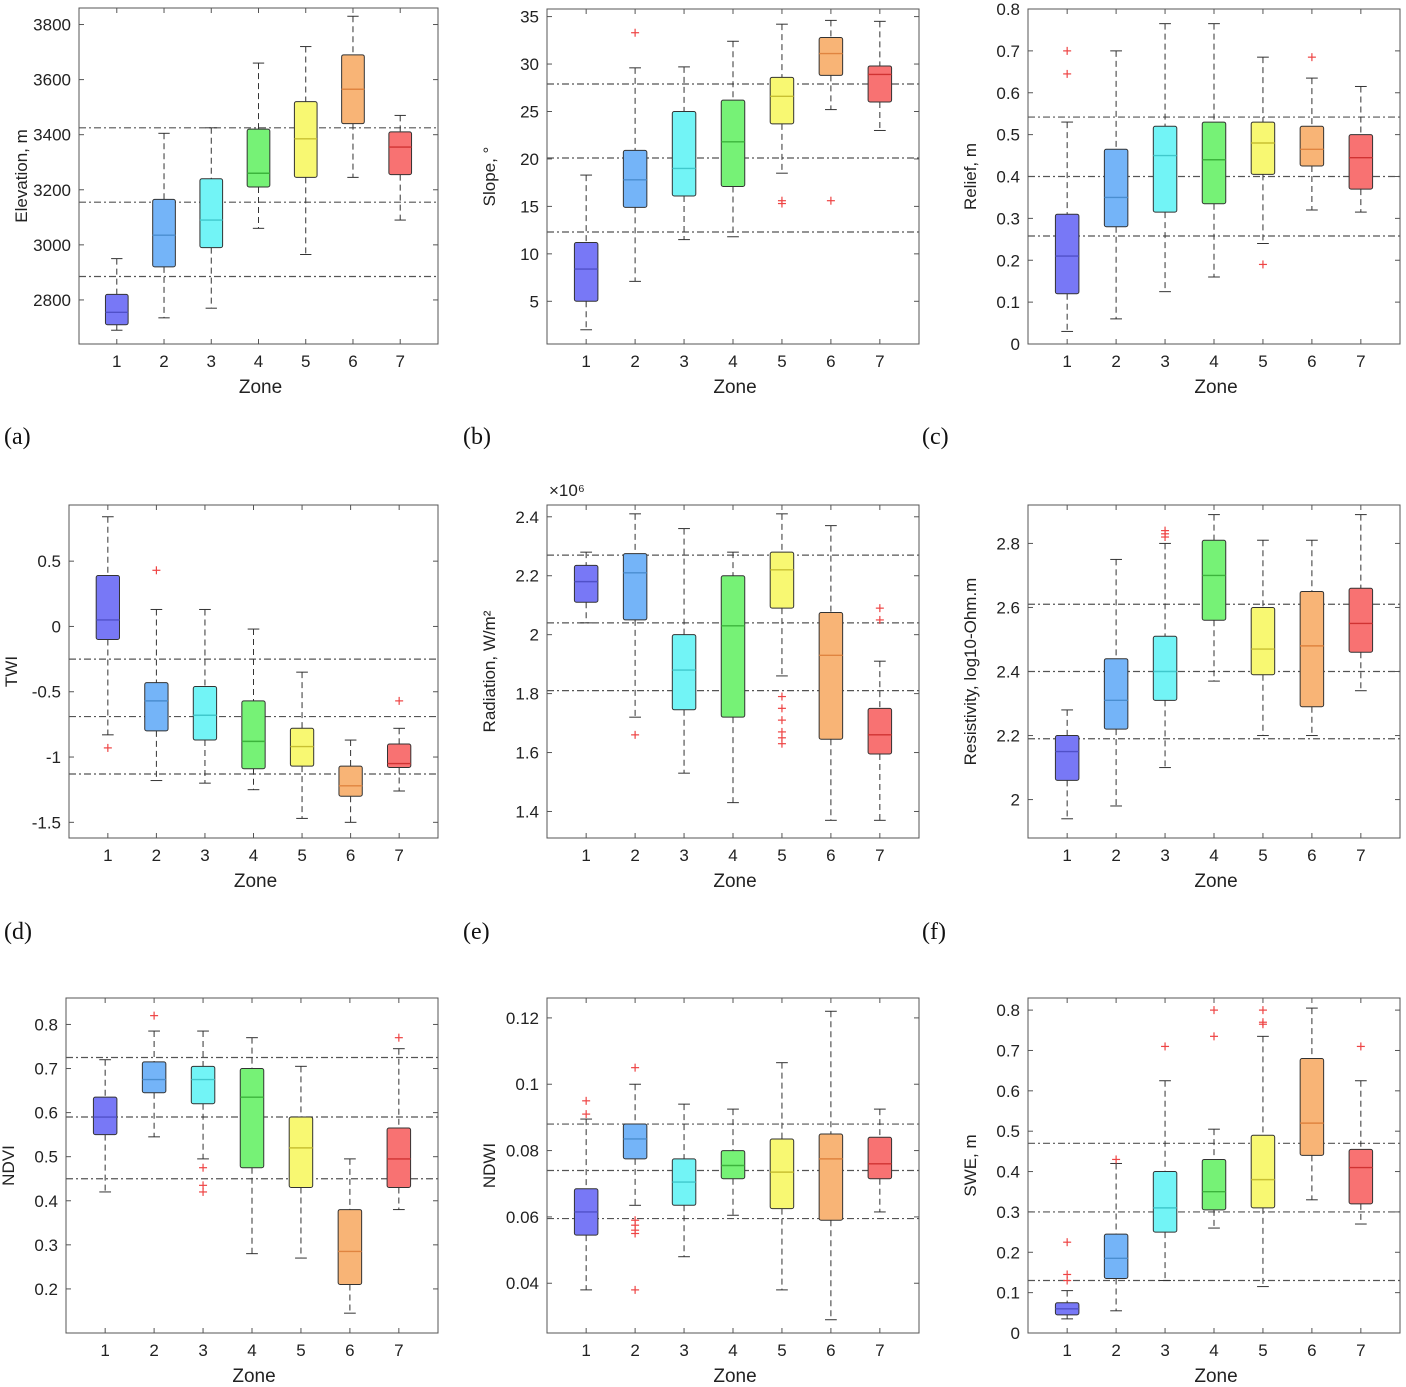 Image resolution: width=1406 pixels, height=1387 pixels. I want to click on y-tick-label: 3000, so click(52, 245).